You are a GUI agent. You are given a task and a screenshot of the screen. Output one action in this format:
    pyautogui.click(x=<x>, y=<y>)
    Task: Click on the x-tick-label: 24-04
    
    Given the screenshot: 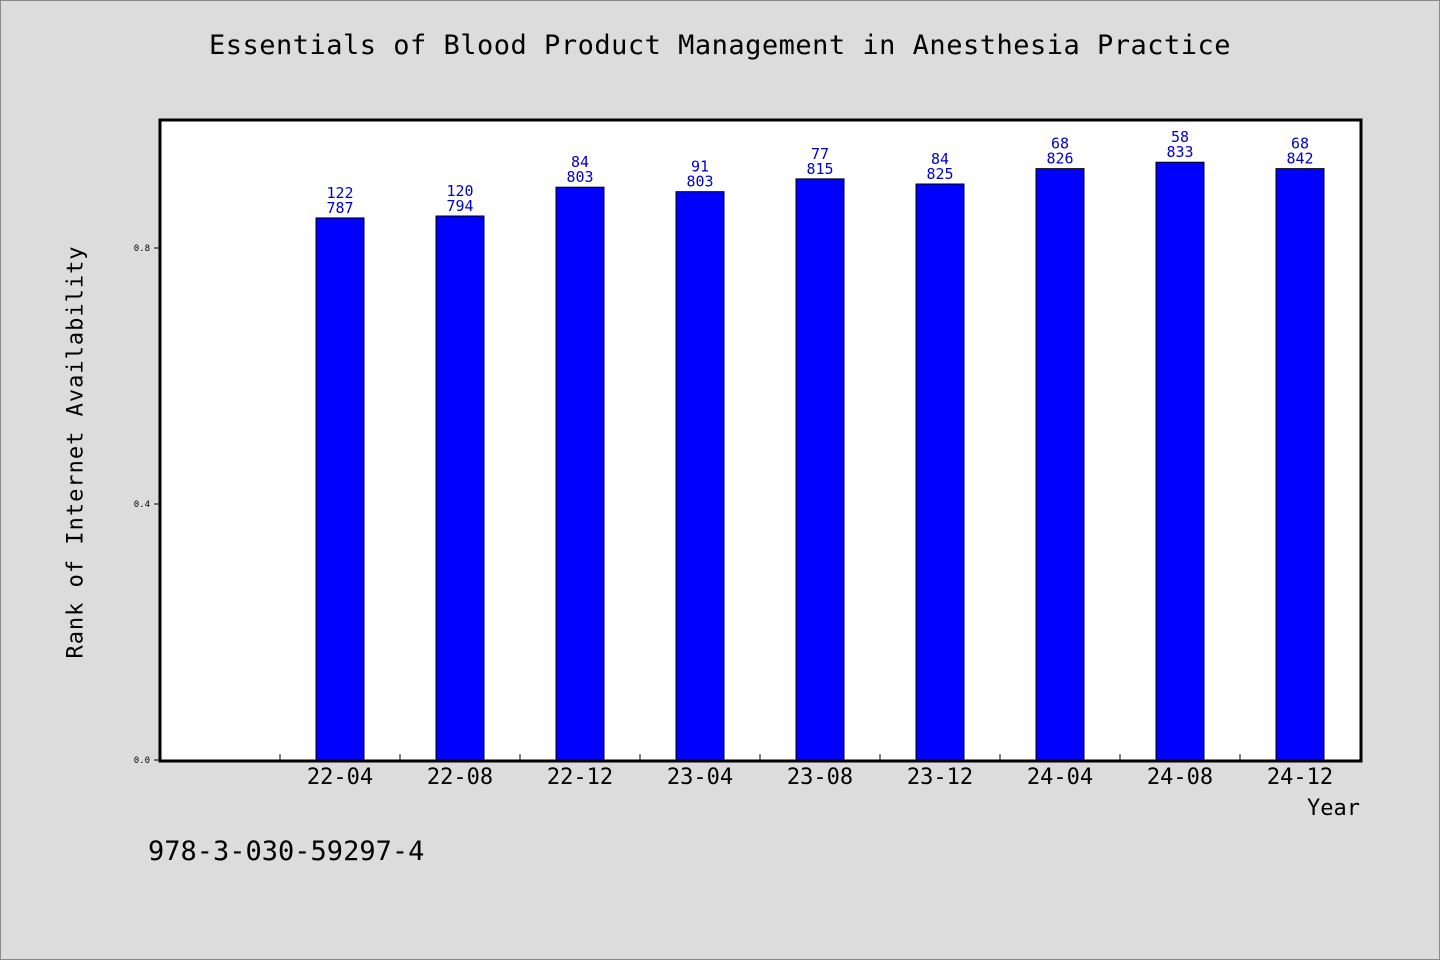 What is the action you would take?
    pyautogui.click(x=1060, y=777)
    